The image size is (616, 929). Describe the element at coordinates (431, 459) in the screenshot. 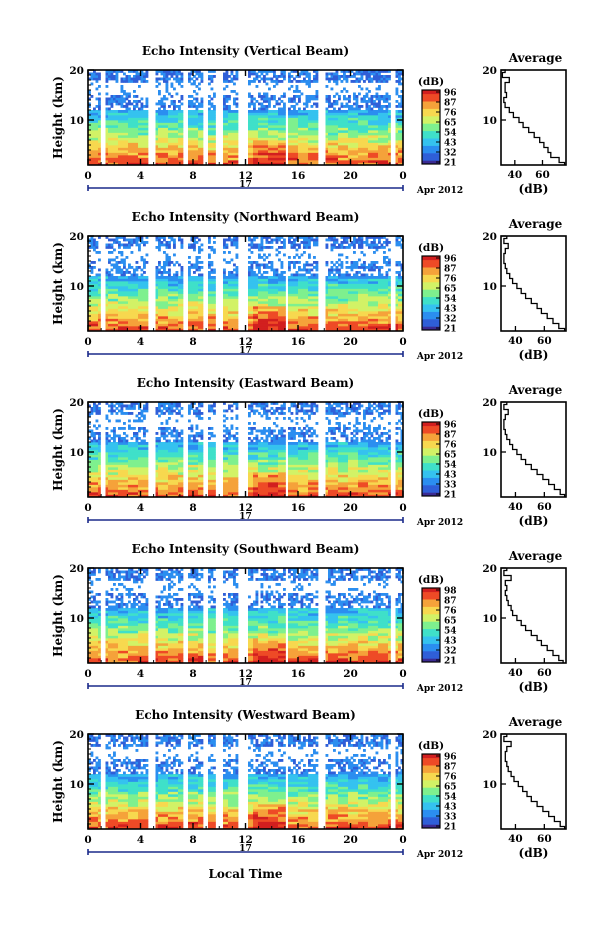

I see `colorbar-frame` at that location.